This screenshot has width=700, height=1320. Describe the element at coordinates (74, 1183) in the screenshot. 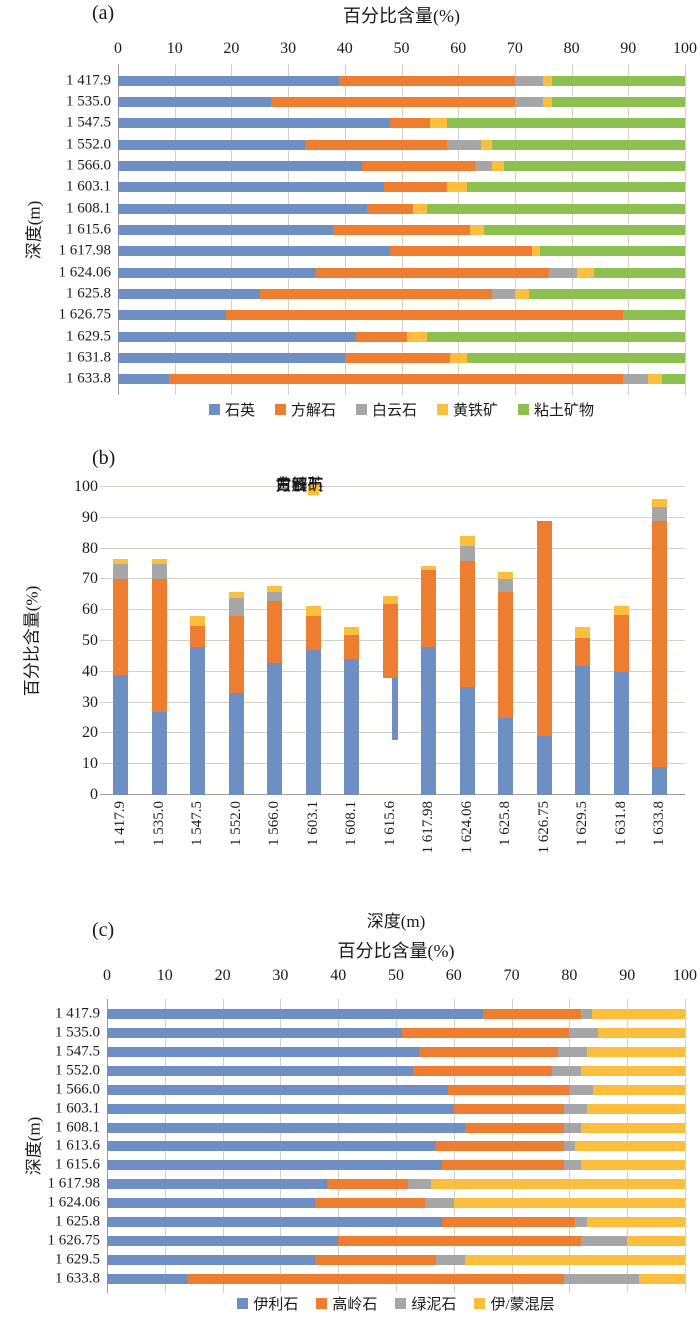

I see `category-label: 1 617.98` at that location.